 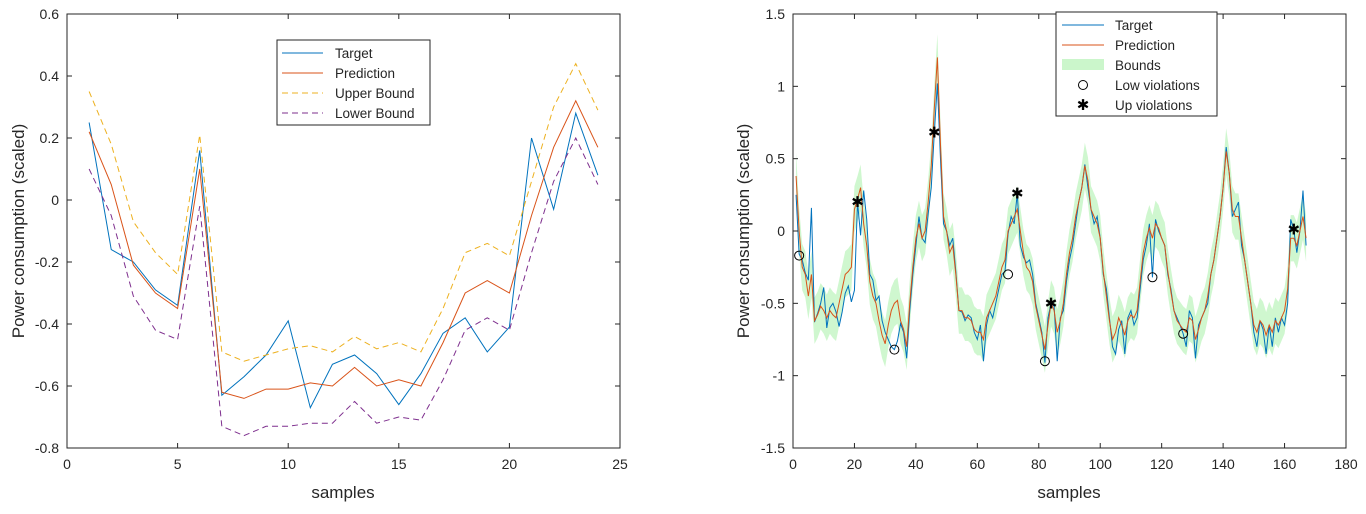 I want to click on left-xtick-label: 25, so click(x=620, y=464).